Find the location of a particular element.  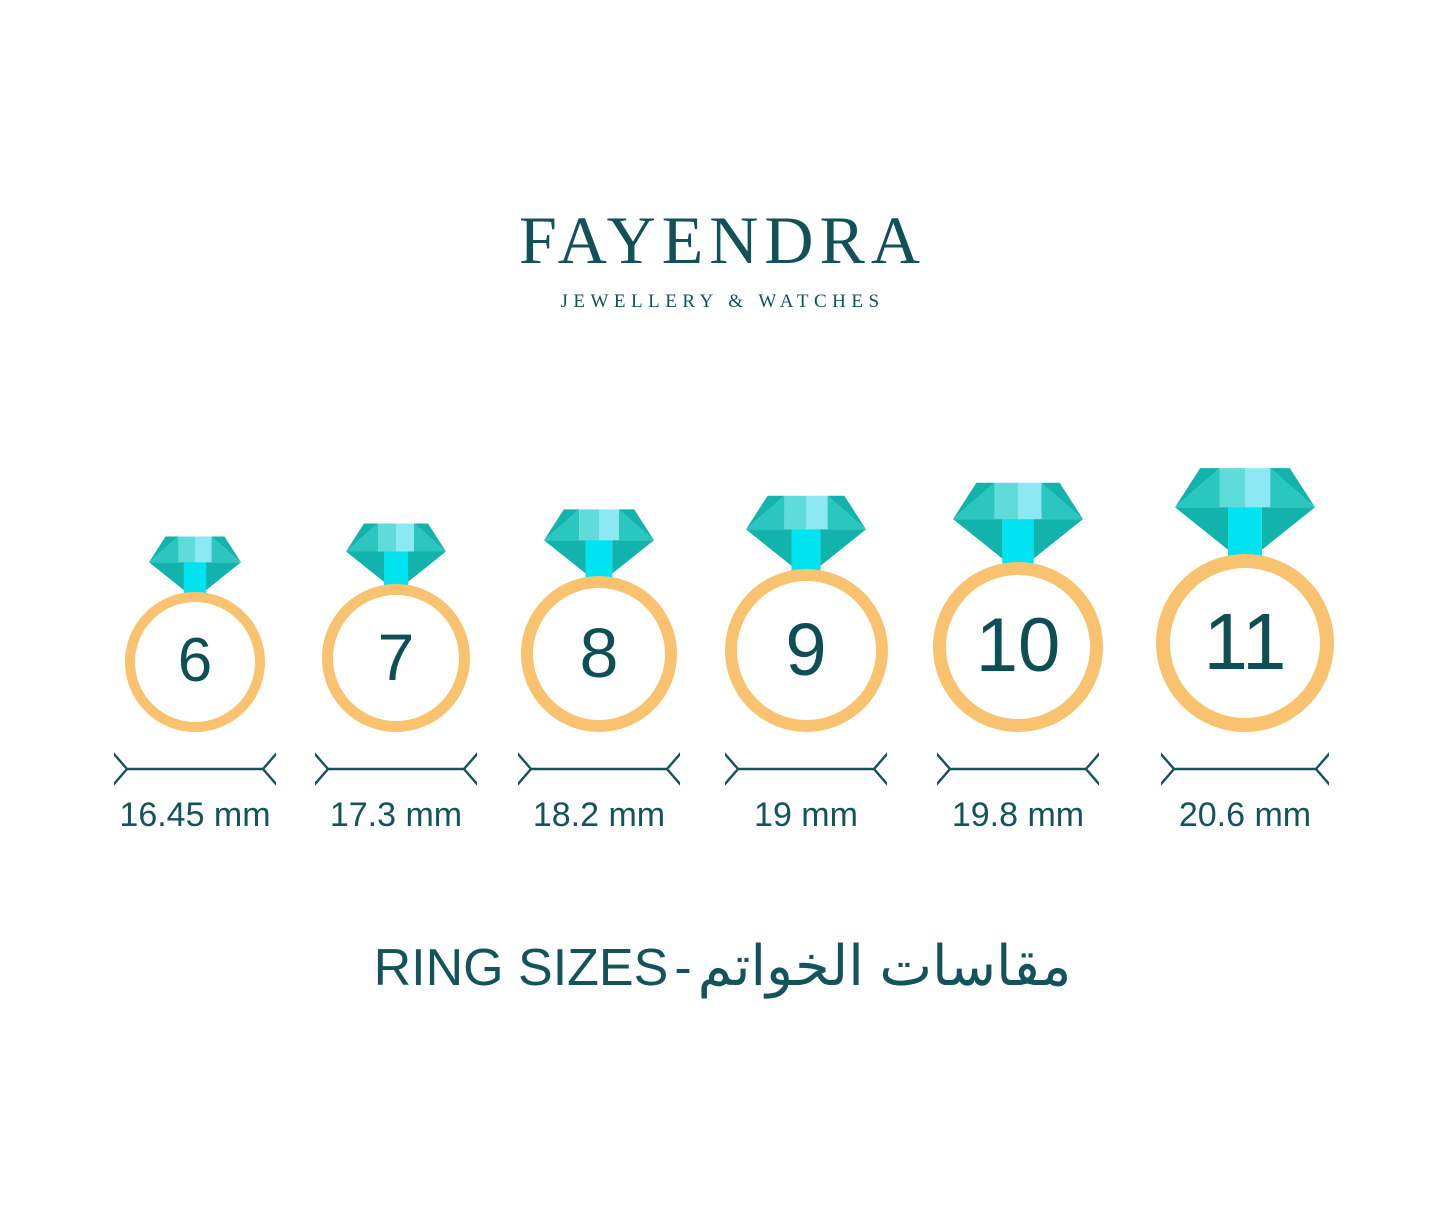

ring-figure: 11 is located at coordinates (1245, 598).